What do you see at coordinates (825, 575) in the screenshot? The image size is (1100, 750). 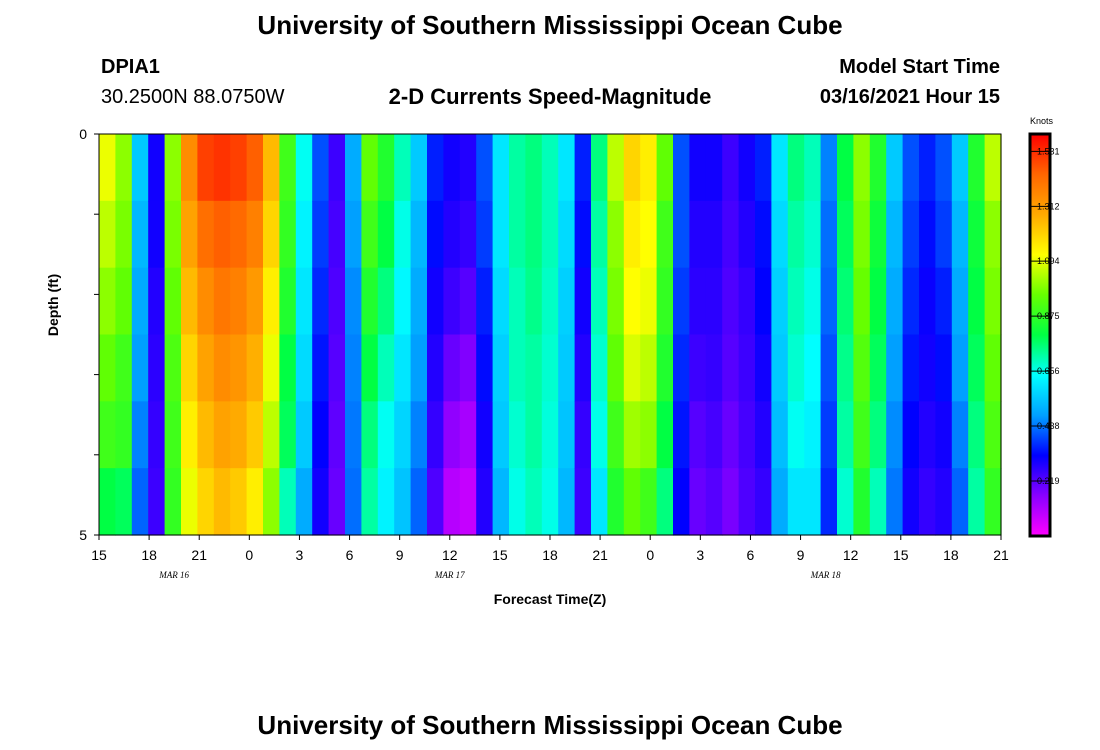 I see `date-label: MAR 18` at bounding box center [825, 575].